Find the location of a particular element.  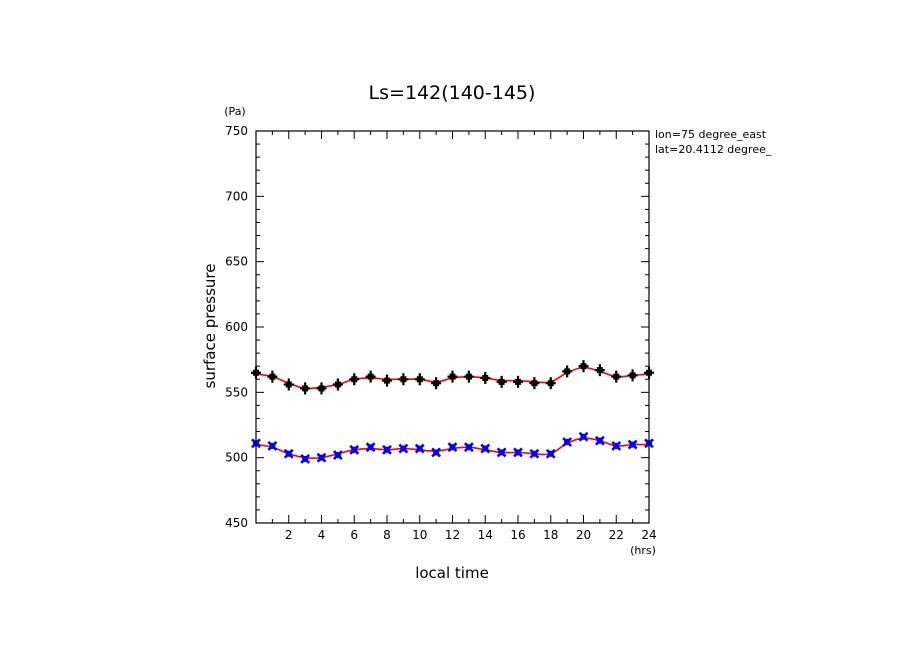

x-tick-label: 14 is located at coordinates (485, 535).